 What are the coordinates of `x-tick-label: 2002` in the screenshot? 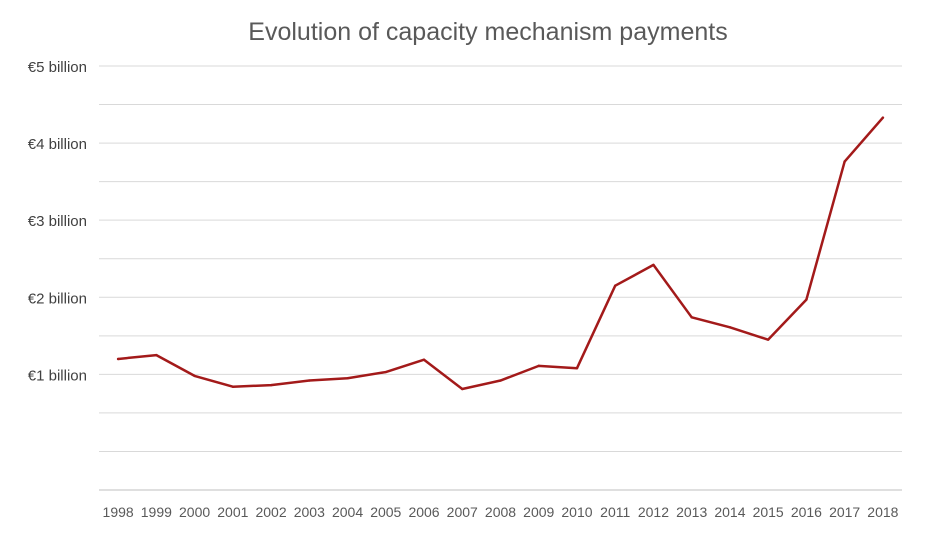 It's located at (270, 512).